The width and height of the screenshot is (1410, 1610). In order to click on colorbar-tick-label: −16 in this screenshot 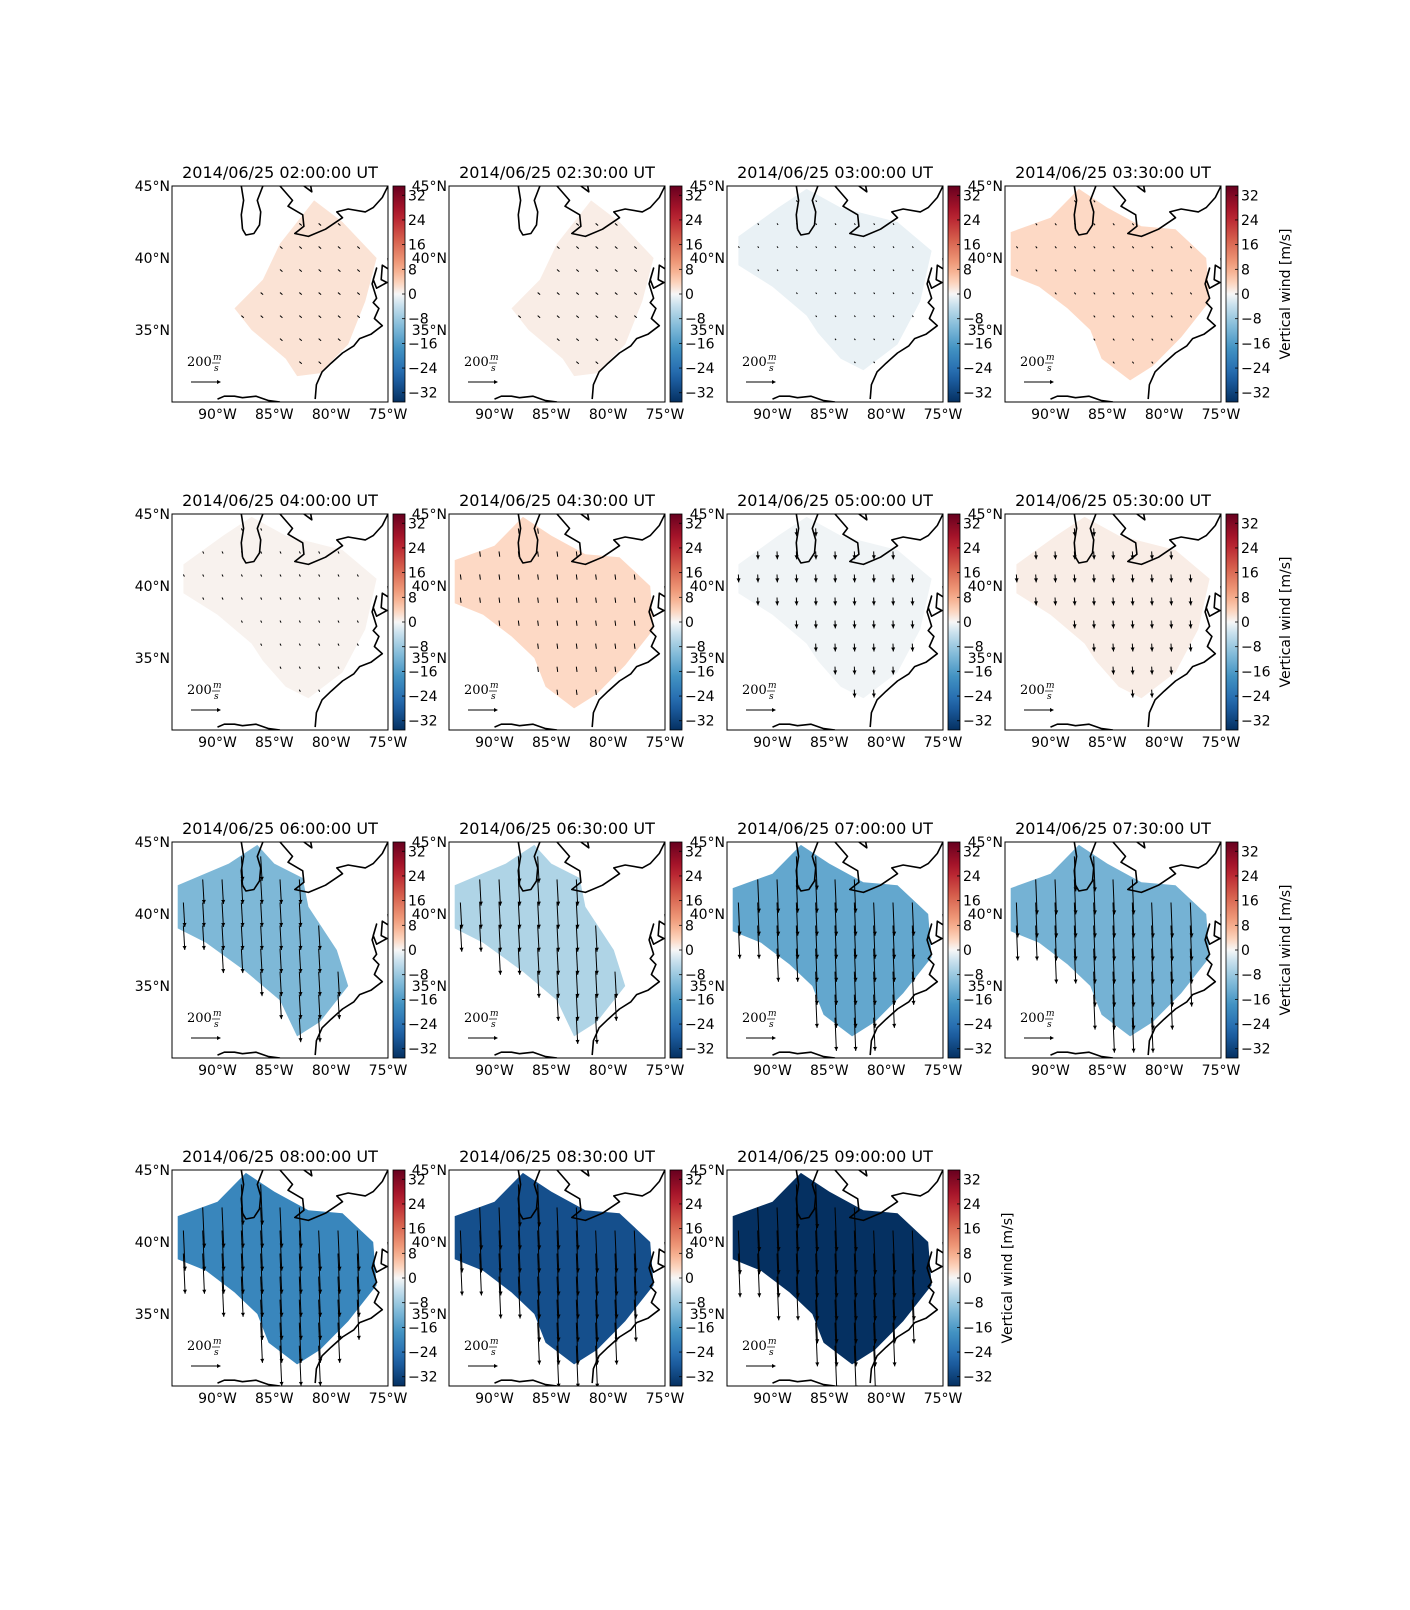, I will do `click(700, 672)`.